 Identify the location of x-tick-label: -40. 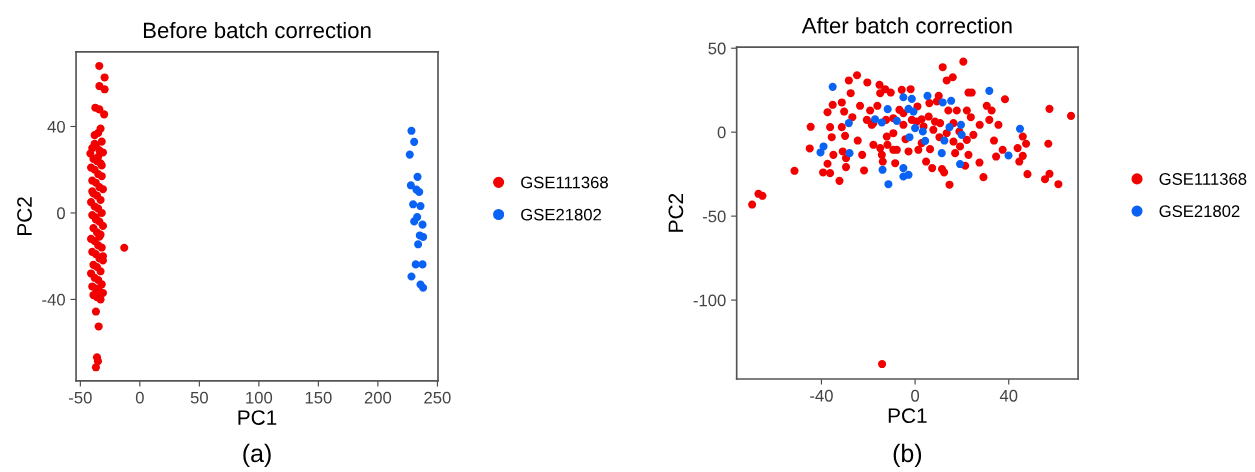
(821, 395).